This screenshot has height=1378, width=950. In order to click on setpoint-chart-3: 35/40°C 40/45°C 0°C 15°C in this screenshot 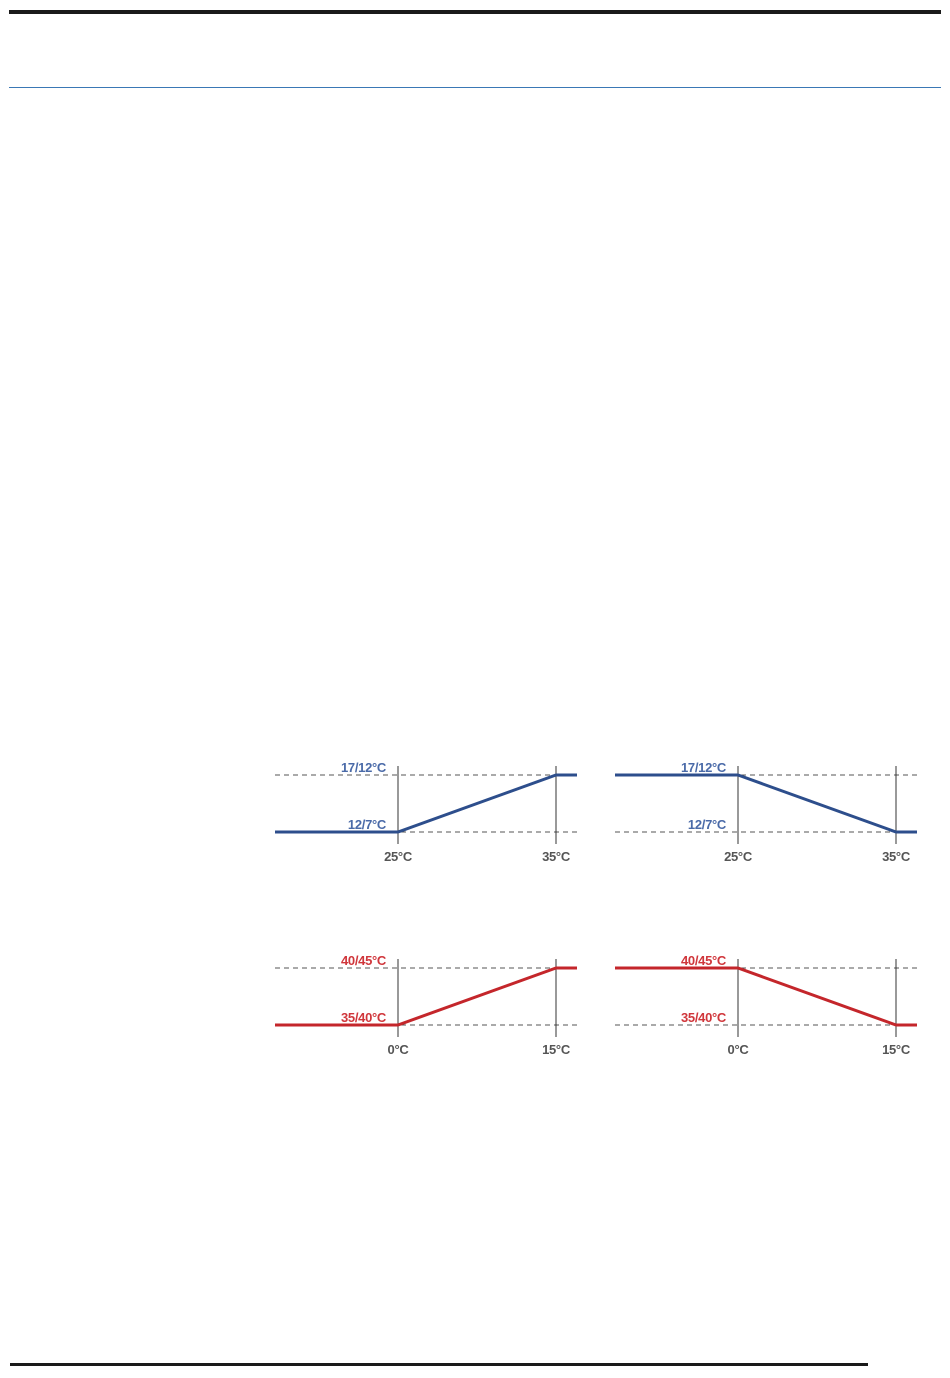, I will do `click(435, 1008)`.